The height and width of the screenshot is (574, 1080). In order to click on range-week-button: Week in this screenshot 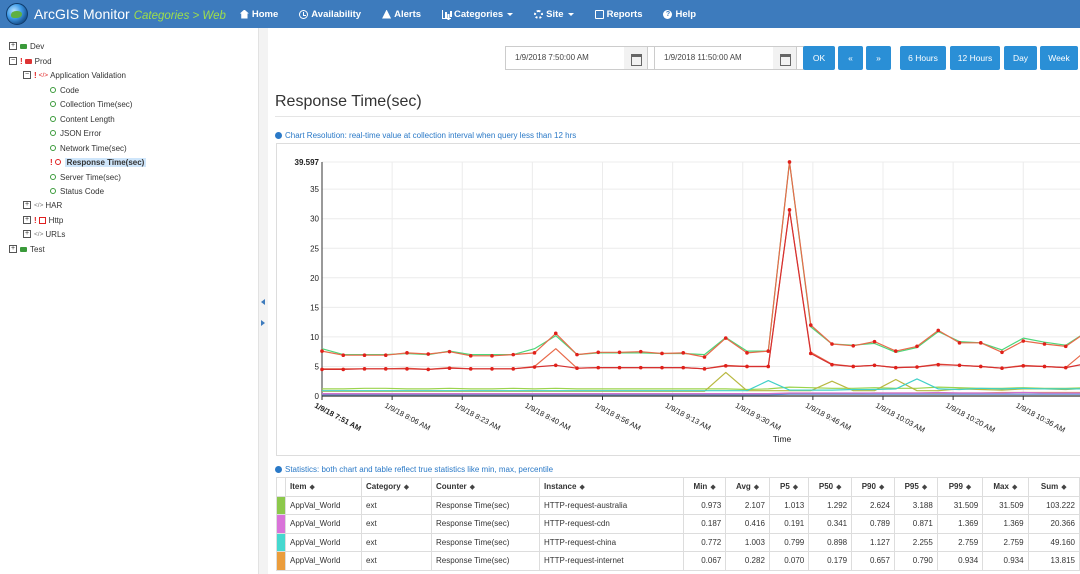, I will do `click(1059, 58)`.